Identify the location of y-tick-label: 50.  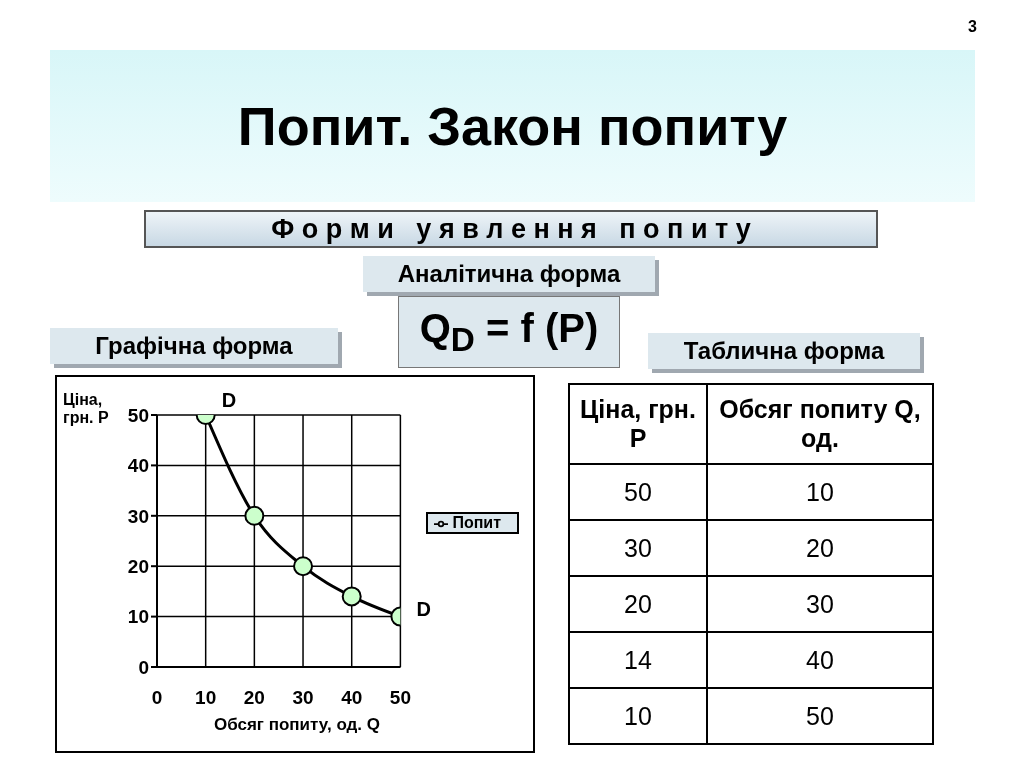
(138, 415).